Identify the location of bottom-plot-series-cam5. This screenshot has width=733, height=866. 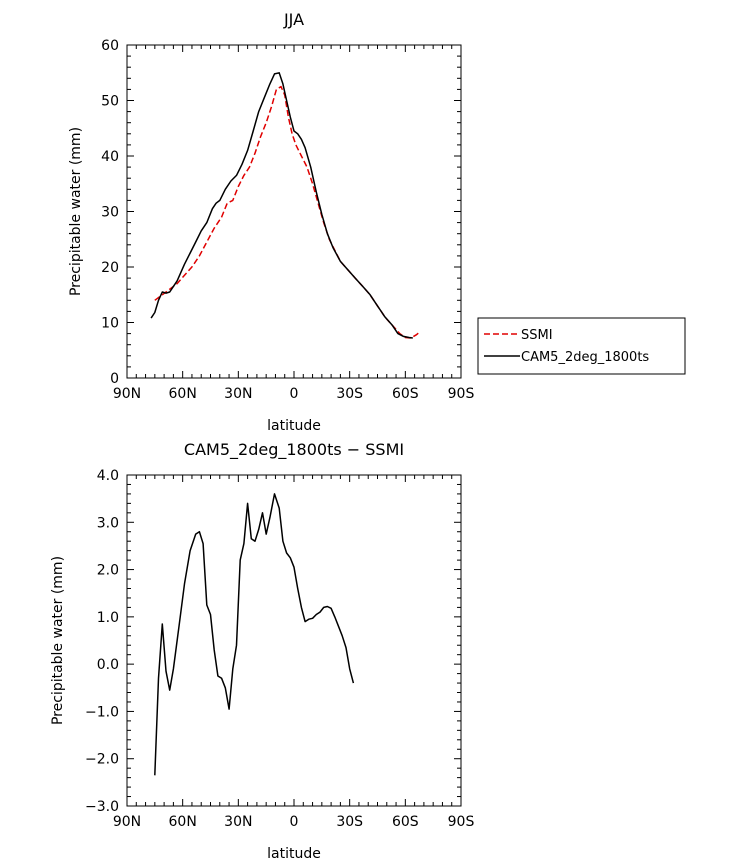
(254, 634).